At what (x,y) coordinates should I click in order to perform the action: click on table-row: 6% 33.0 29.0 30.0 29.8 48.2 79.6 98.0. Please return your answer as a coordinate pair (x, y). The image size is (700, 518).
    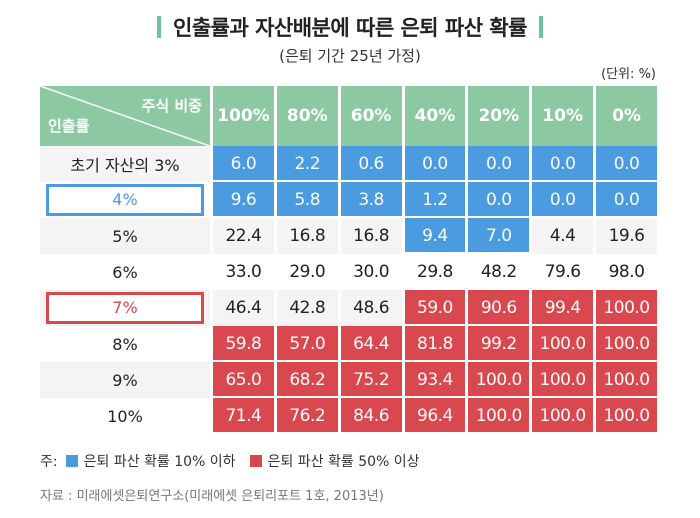
    Looking at the image, I should click on (348, 272).